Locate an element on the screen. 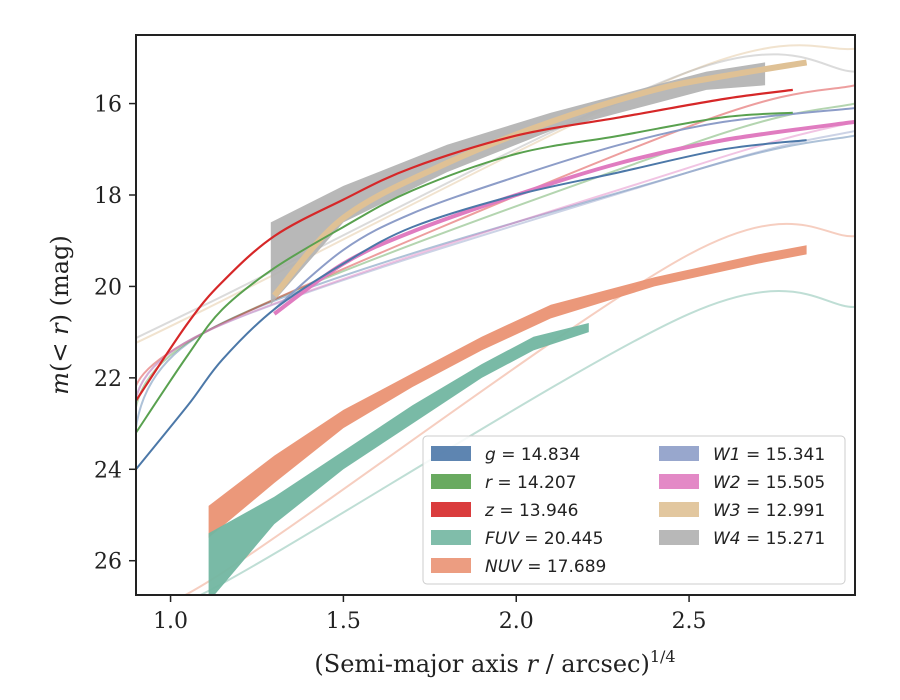 This screenshot has height=700, width=900. legend-label-w4: W4 = 15.271 is located at coordinates (769, 539).